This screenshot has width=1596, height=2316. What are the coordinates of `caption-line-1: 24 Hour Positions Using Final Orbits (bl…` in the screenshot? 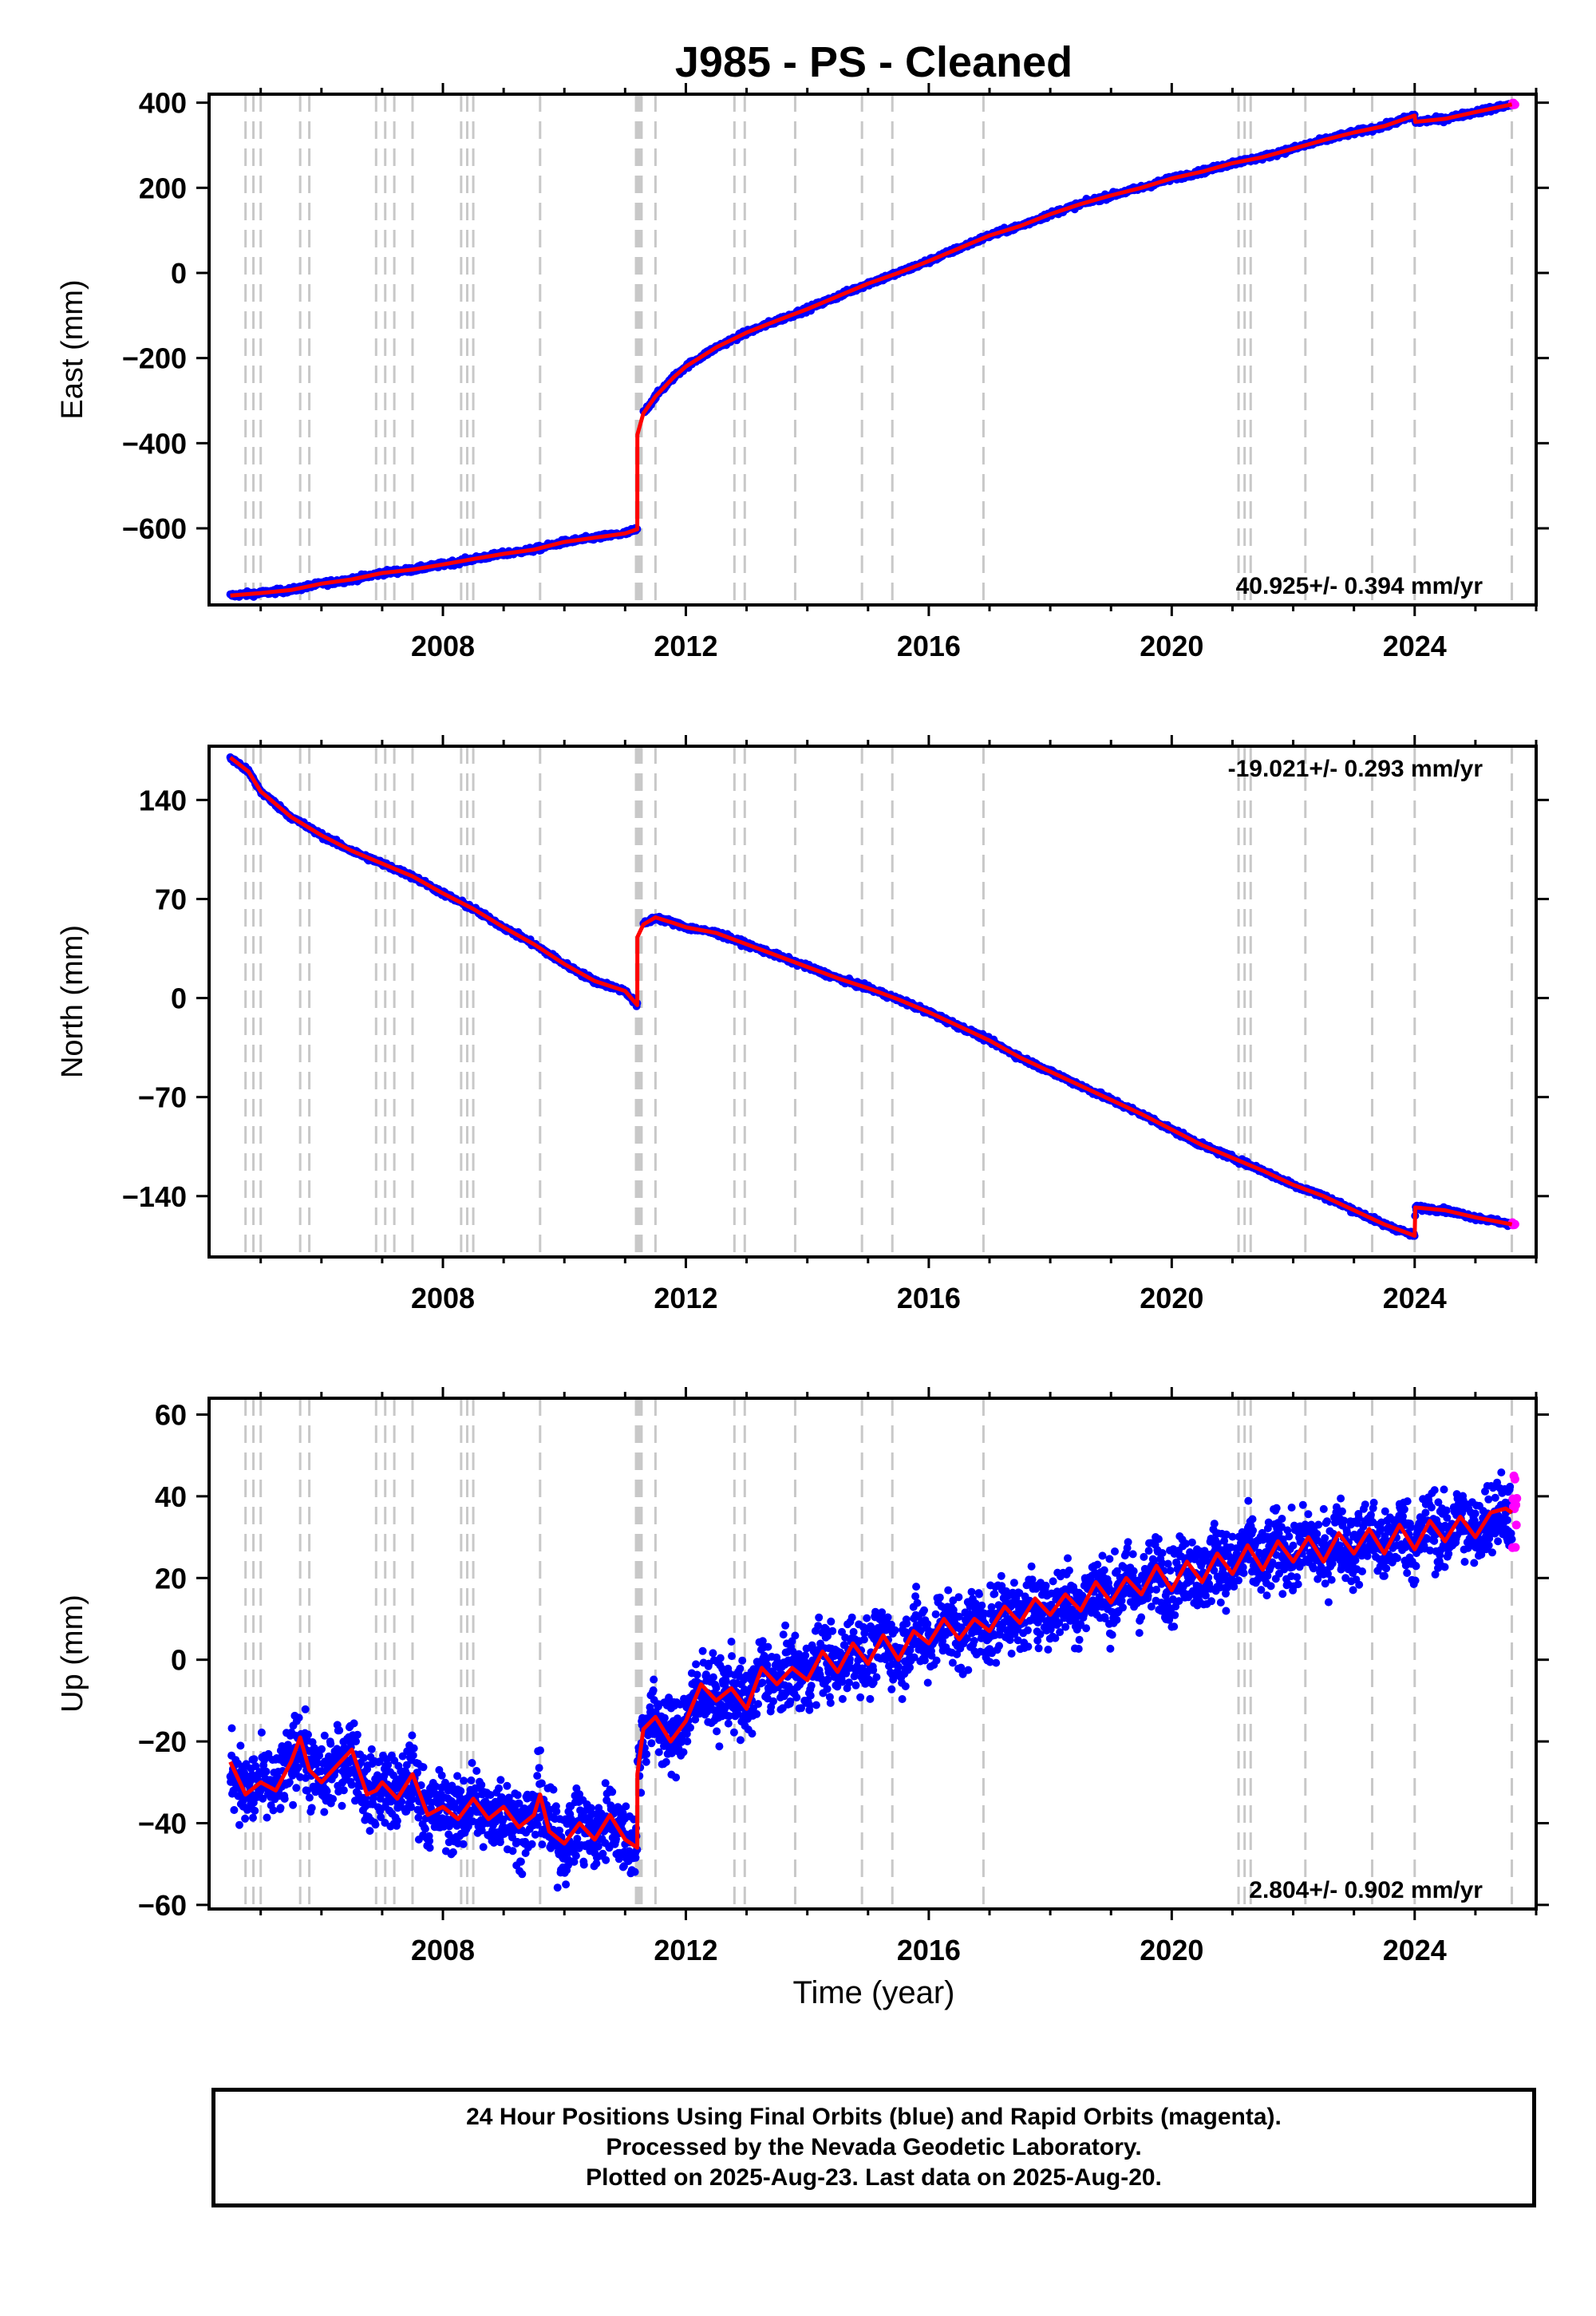 It's located at (874, 2117).